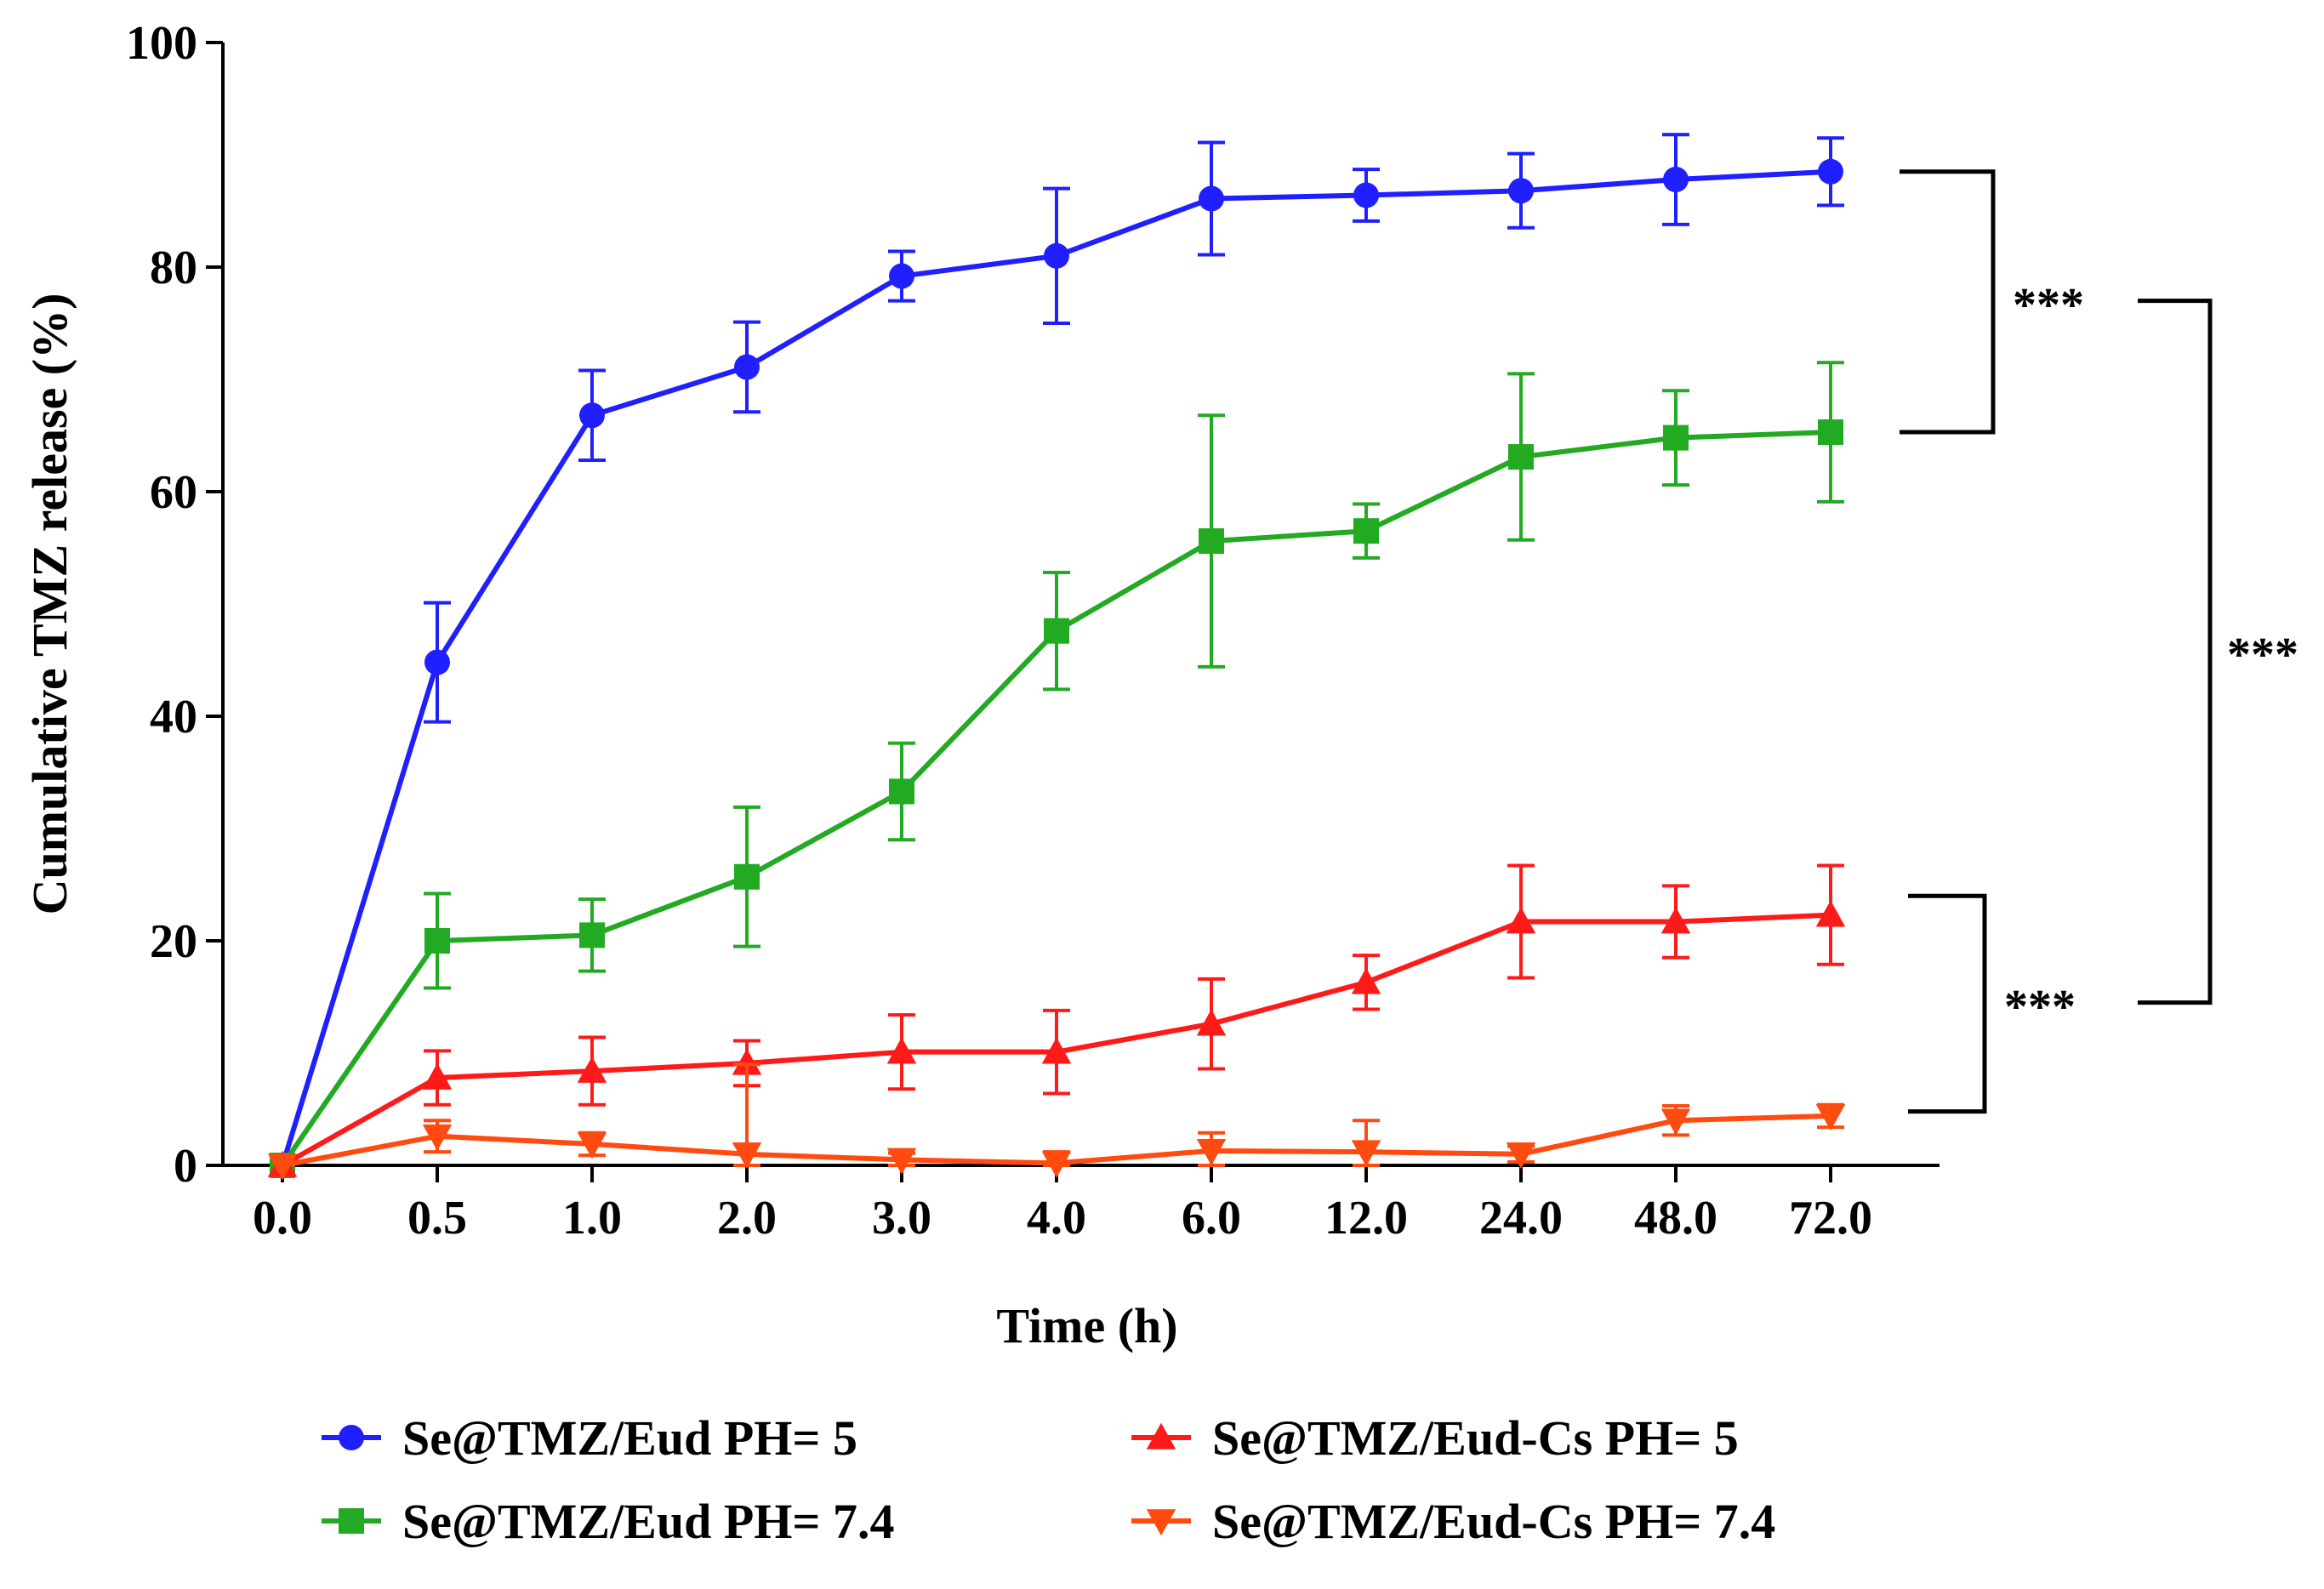 The height and width of the screenshot is (1589, 2324). Describe the element at coordinates (1992, 1003) in the screenshot. I see `significance-bracket-2: ***` at that location.